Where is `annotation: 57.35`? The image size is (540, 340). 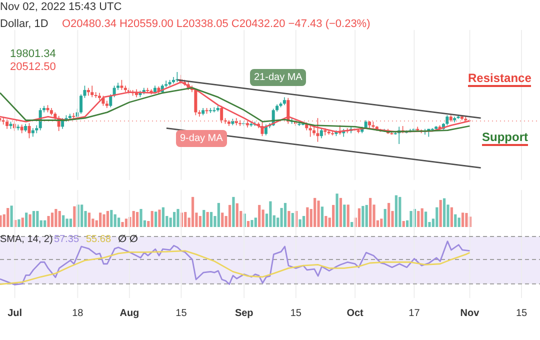 annotation: 57.35 is located at coordinates (67, 239).